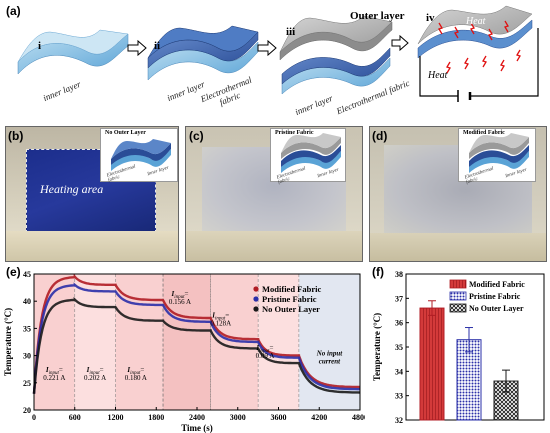 The height and width of the screenshot is (433, 550). Describe the element at coordinates (72, 189) in the screenshot. I see `heating-area-text: Heating area` at that location.